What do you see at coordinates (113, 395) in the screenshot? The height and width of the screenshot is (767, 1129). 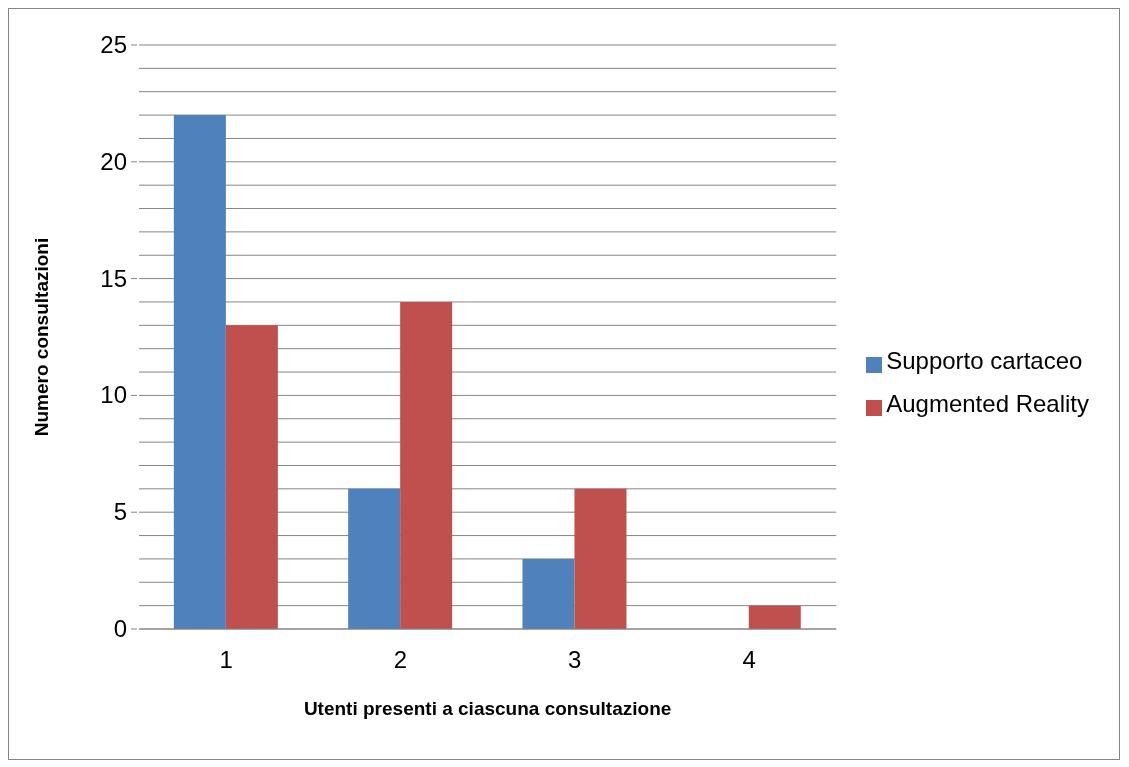 I see `y-tick-label: 10` at bounding box center [113, 395].